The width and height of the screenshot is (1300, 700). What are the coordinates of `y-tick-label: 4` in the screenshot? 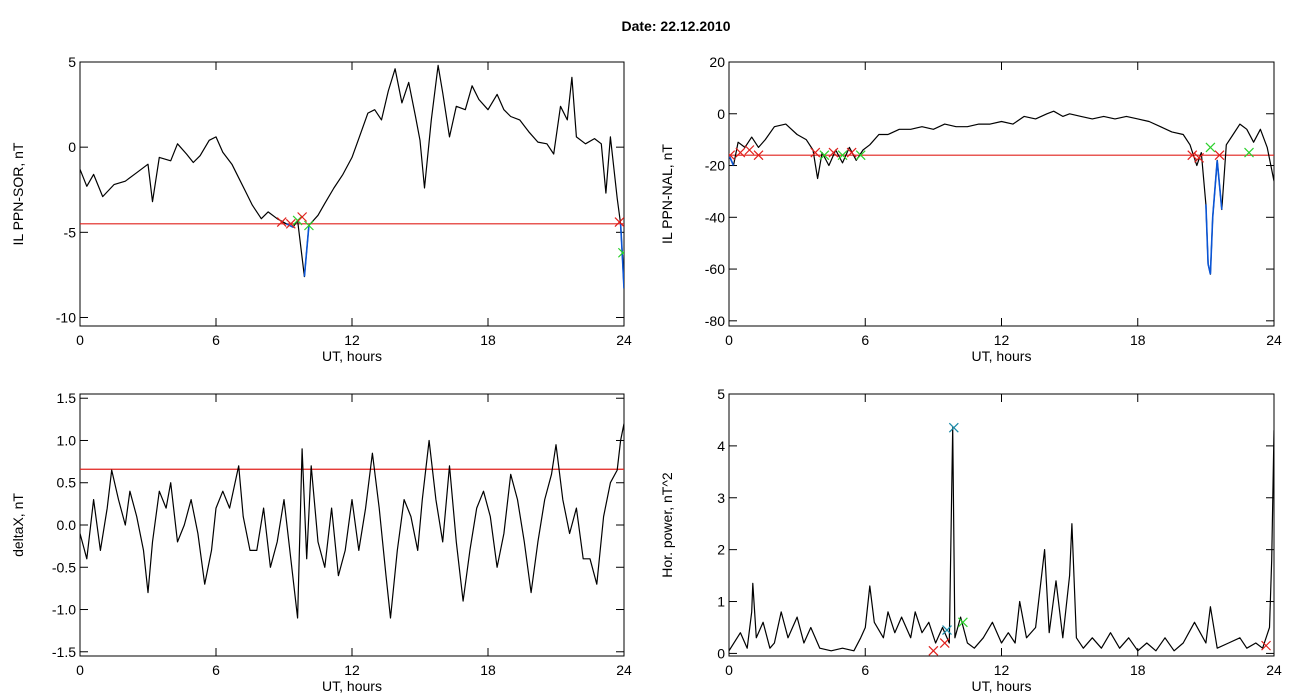 It's located at (721, 446).